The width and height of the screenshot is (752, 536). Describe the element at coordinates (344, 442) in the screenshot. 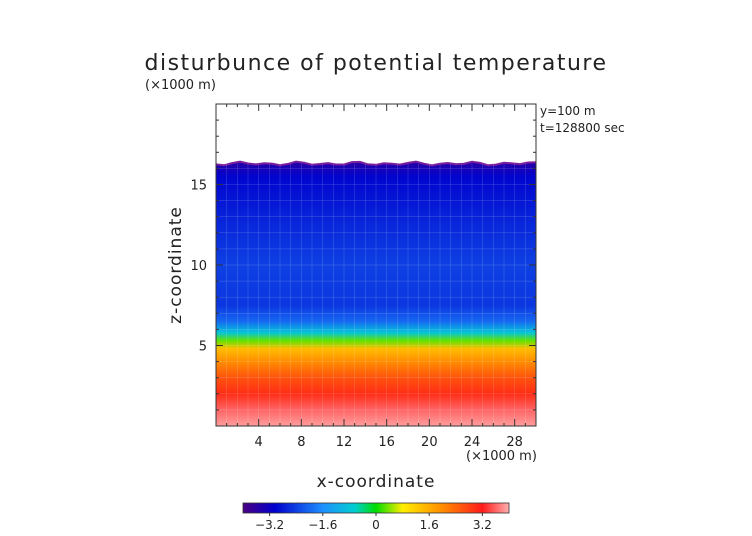

I see `x-tick-label: 12` at that location.